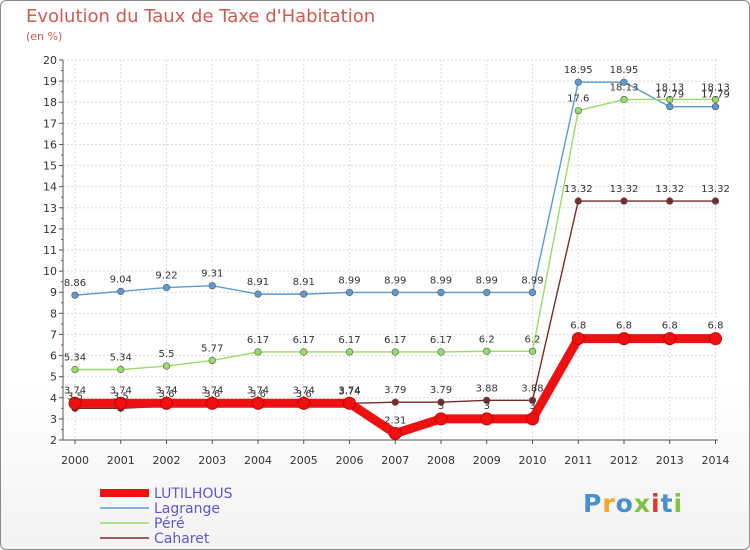 The width and height of the screenshot is (750, 550). Describe the element at coordinates (304, 460) in the screenshot. I see `x-tick-label: 2005` at that location.